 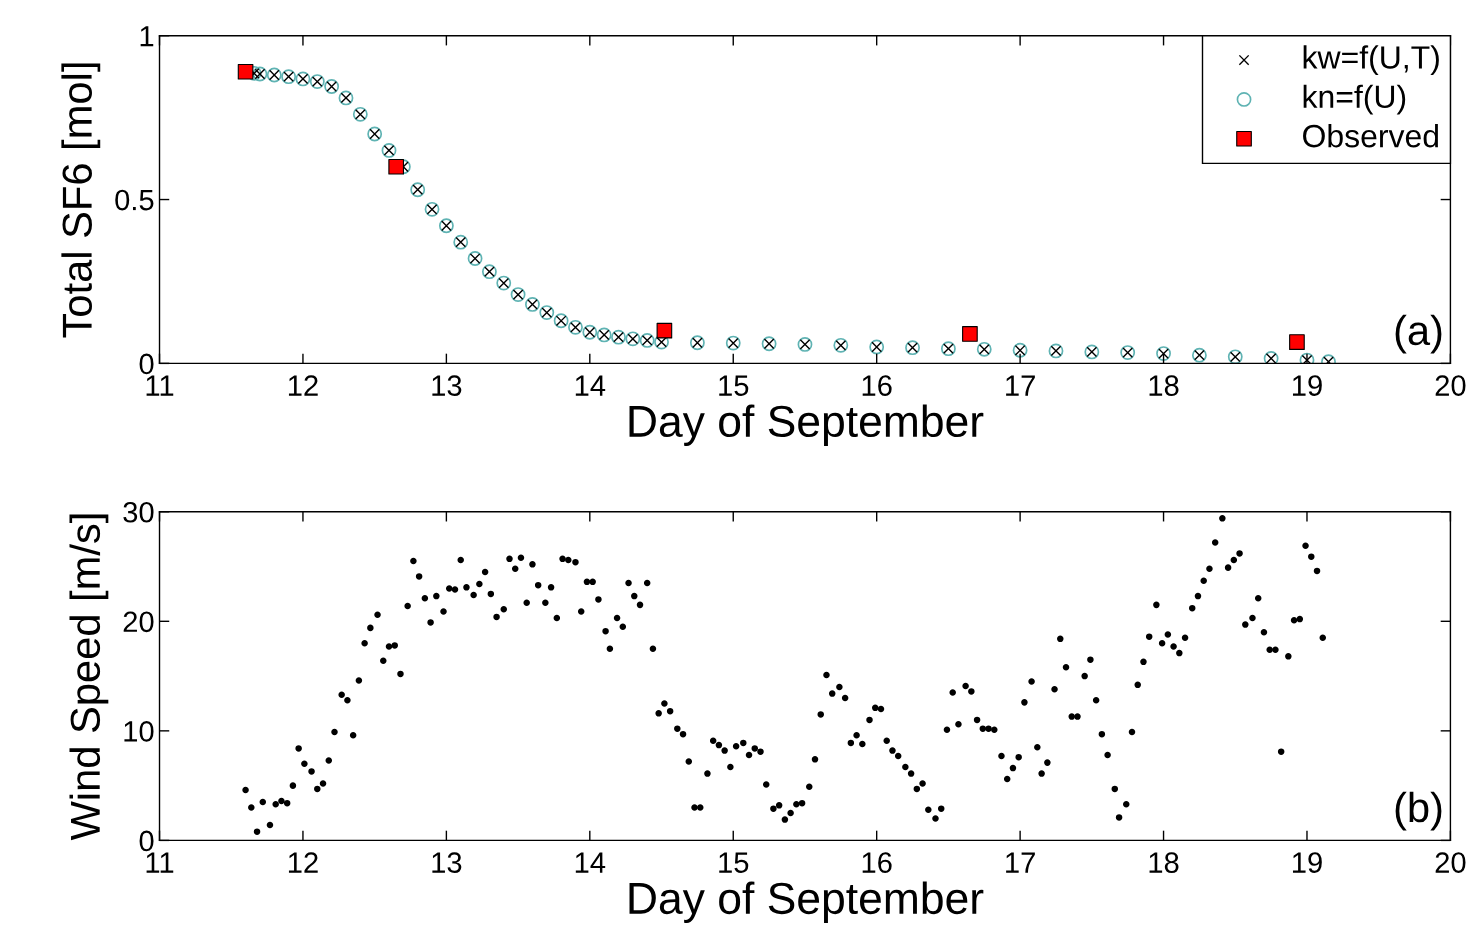 What do you see at coordinates (134, 200) in the screenshot?
I see `y-tick-label: 0.5` at bounding box center [134, 200].